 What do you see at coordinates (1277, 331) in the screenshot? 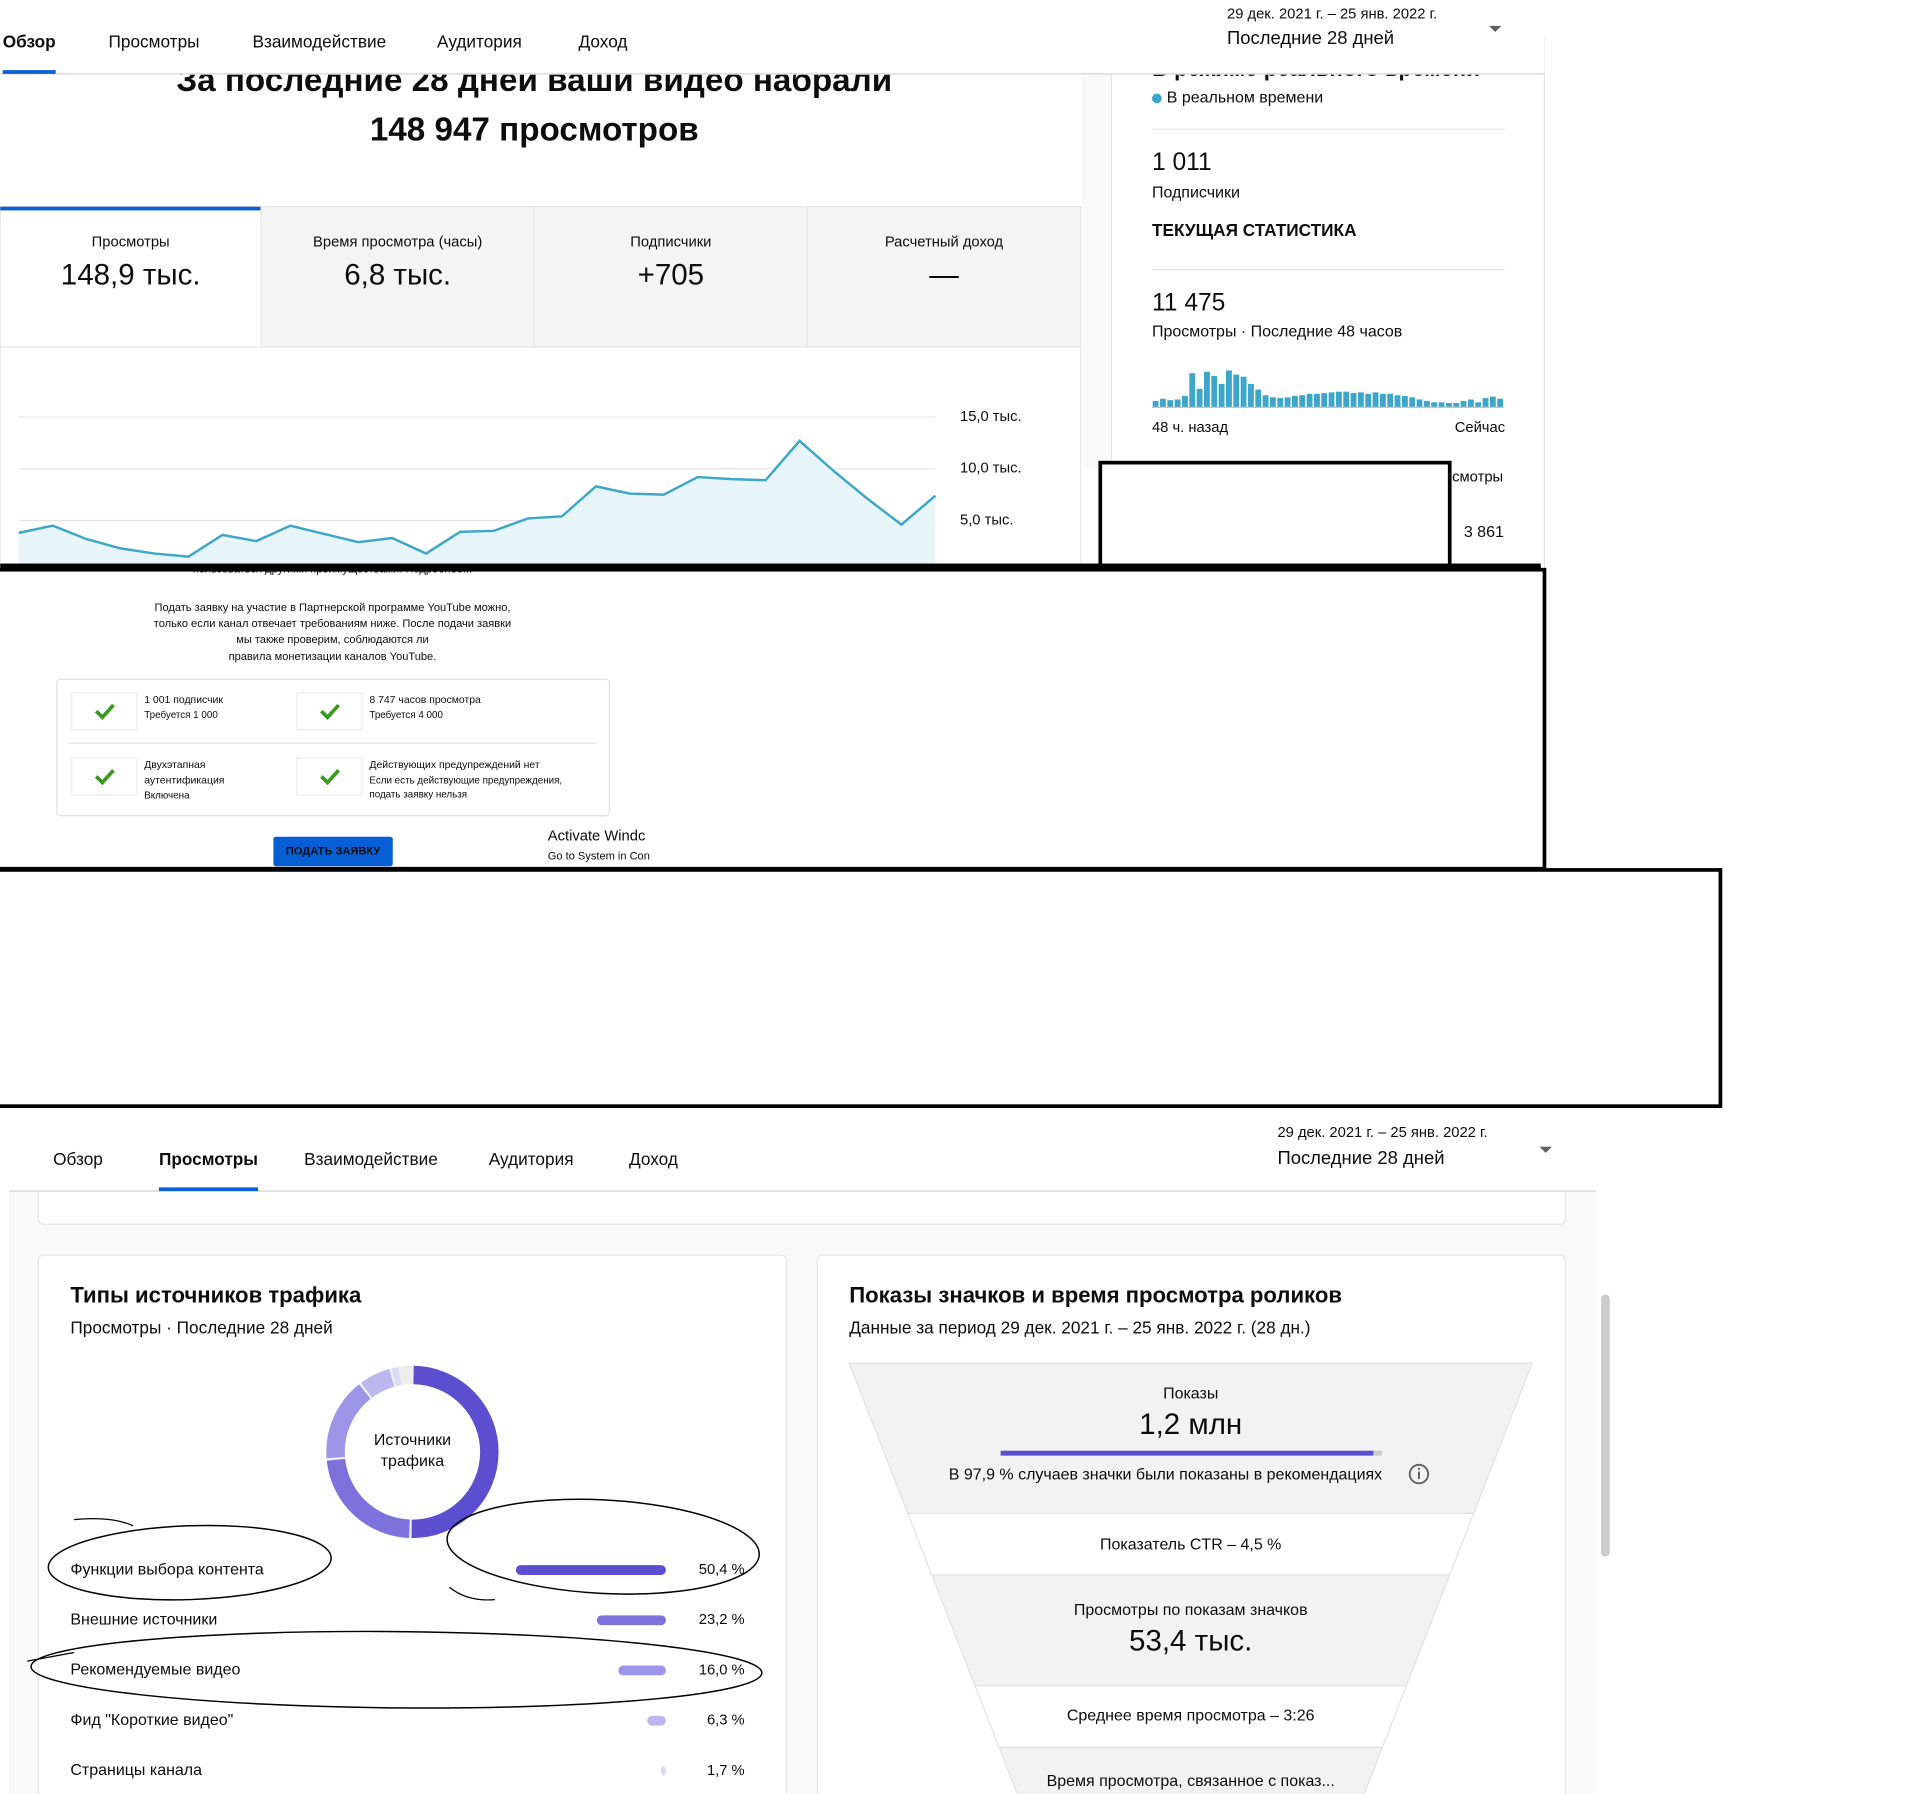
I see `views-label: Просмотры · Последние 48 часов` at bounding box center [1277, 331].